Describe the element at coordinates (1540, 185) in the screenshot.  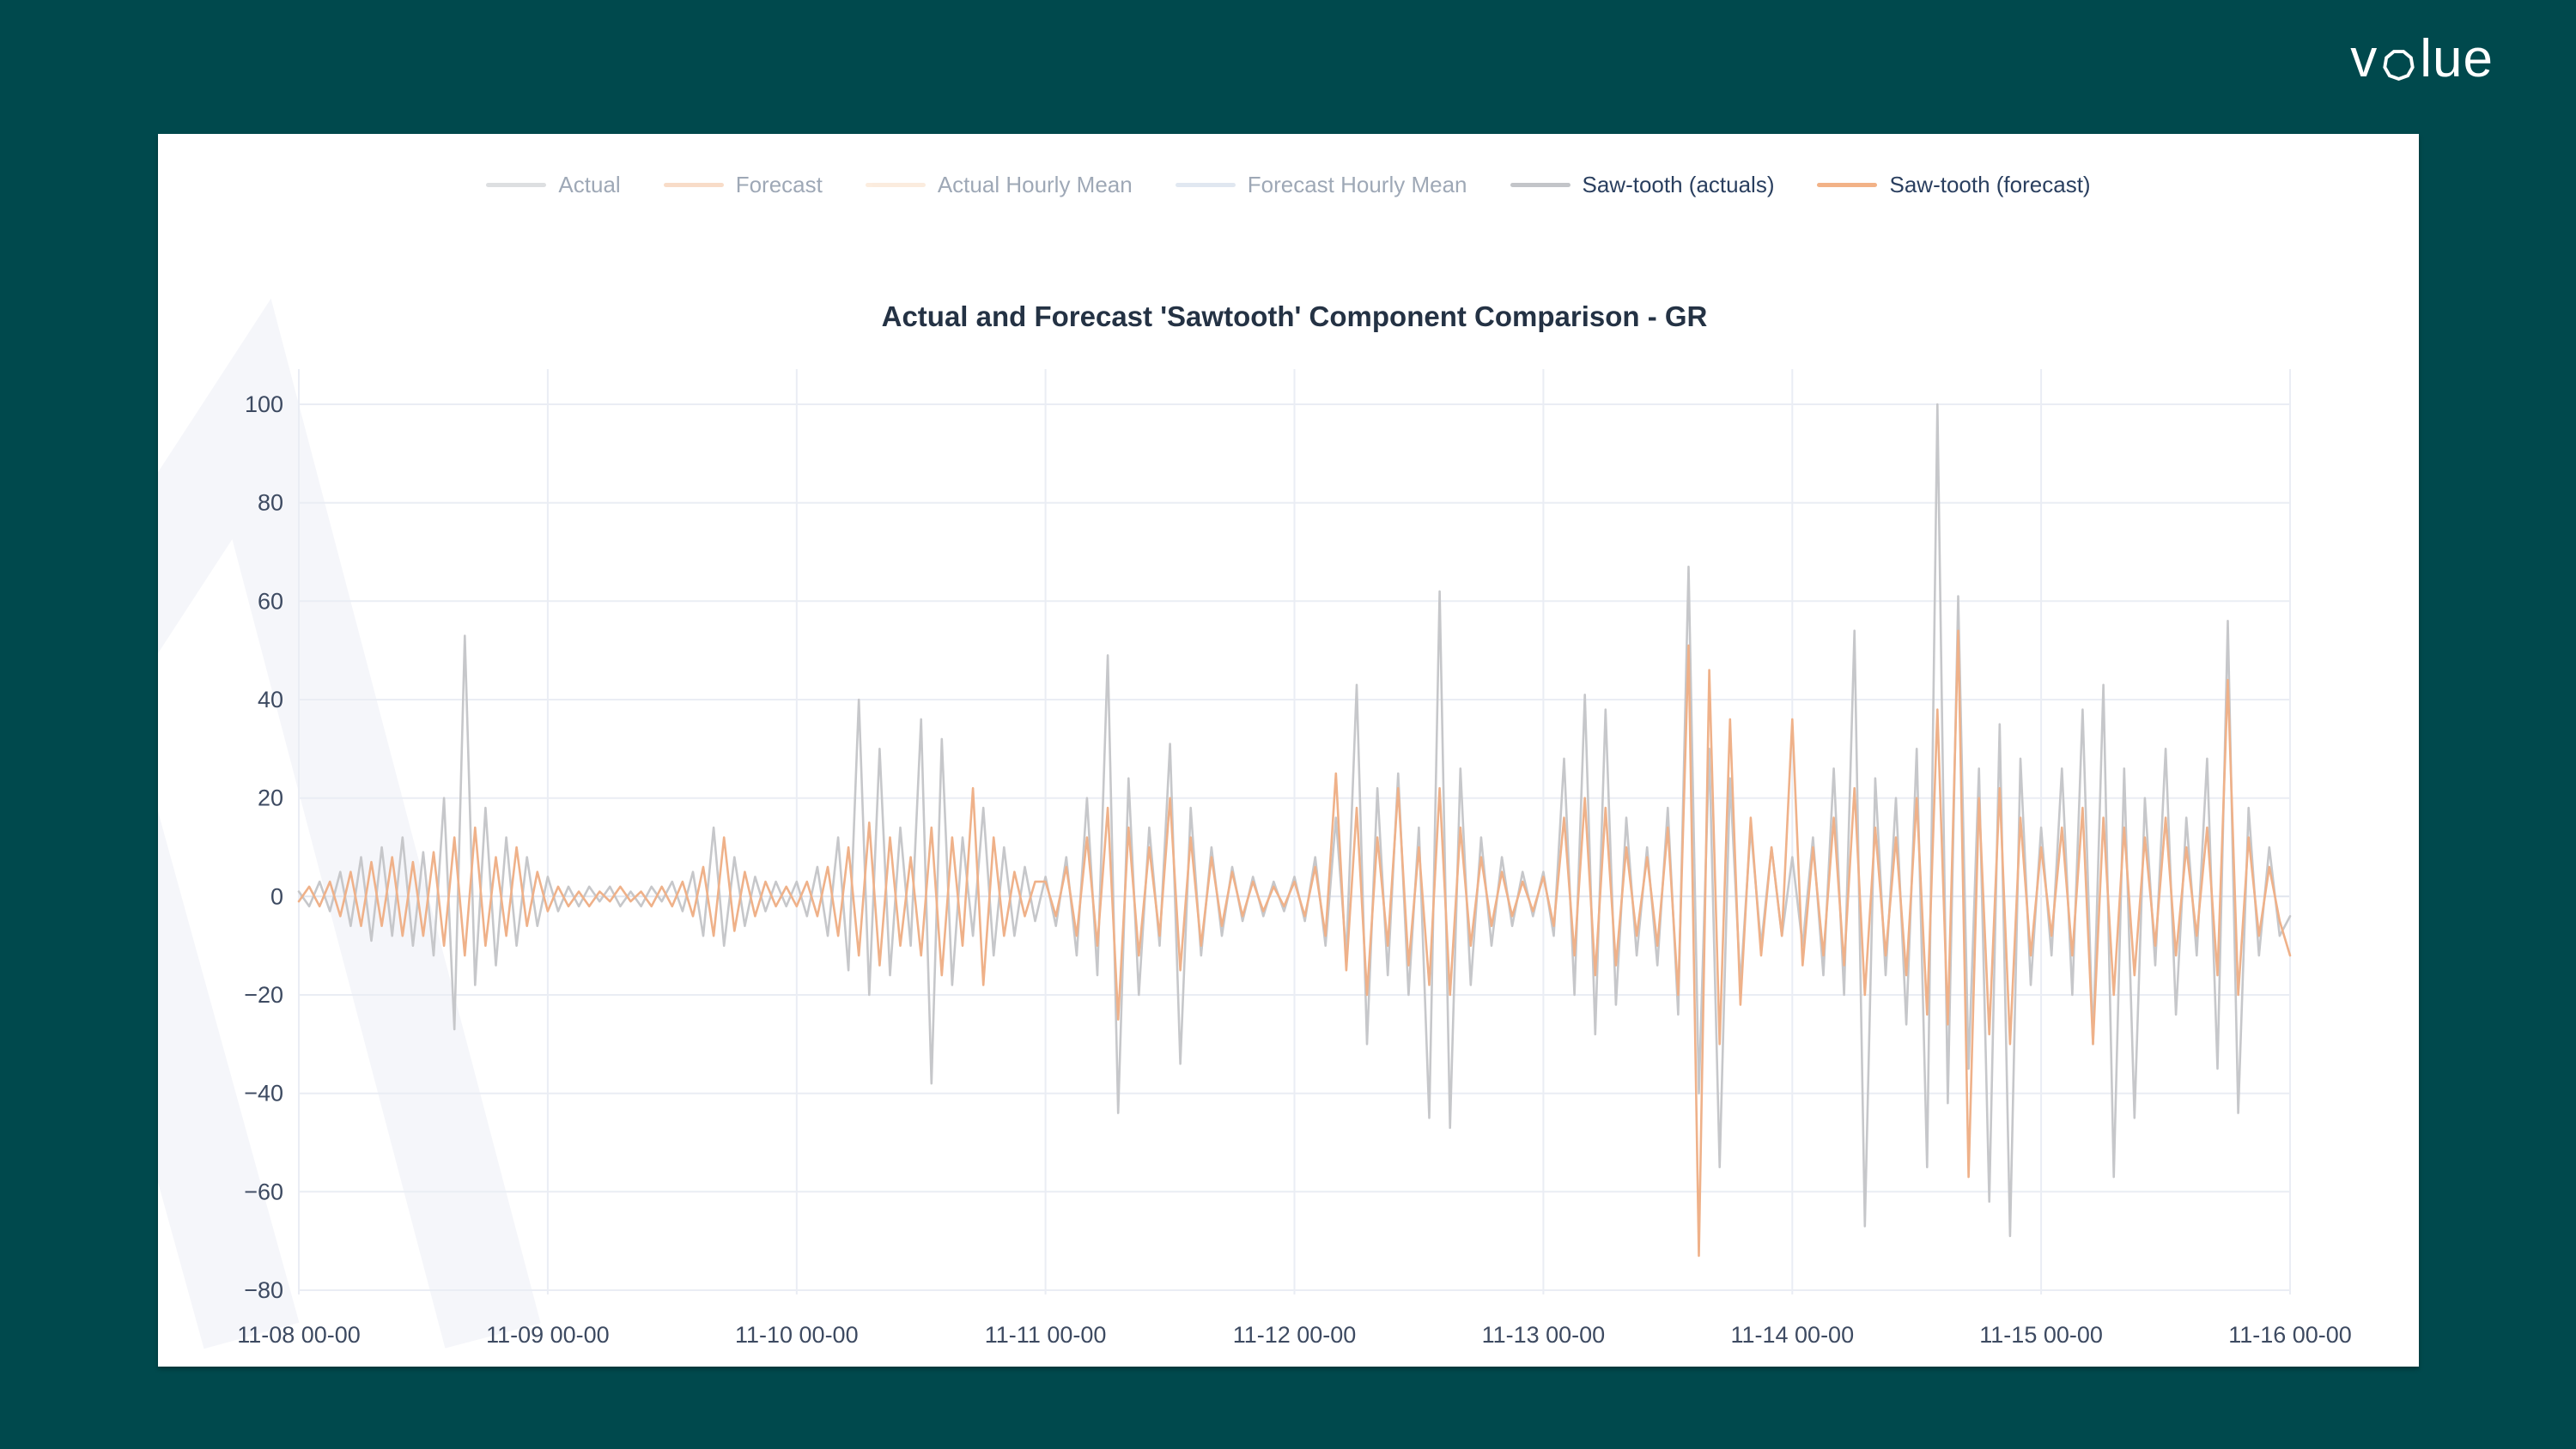
I see `legend-swatch-saw-tooth-actuals` at that location.